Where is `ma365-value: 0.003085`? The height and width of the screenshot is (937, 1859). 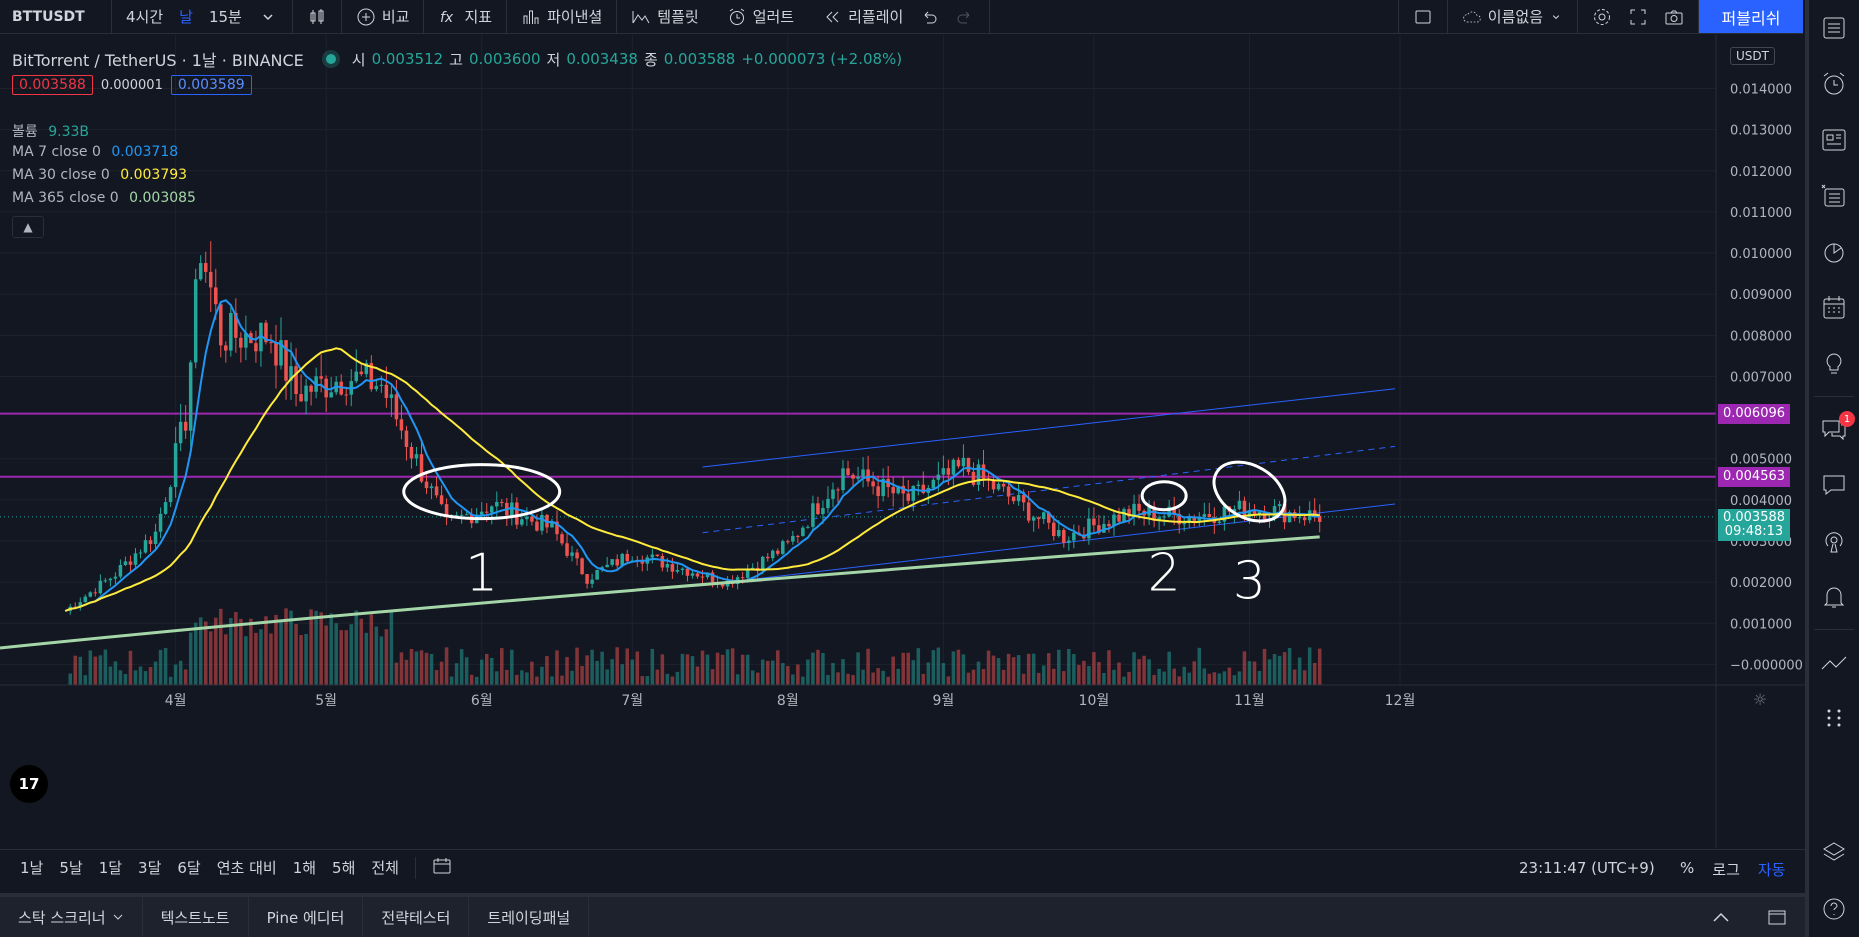 ma365-value: 0.003085 is located at coordinates (162, 198).